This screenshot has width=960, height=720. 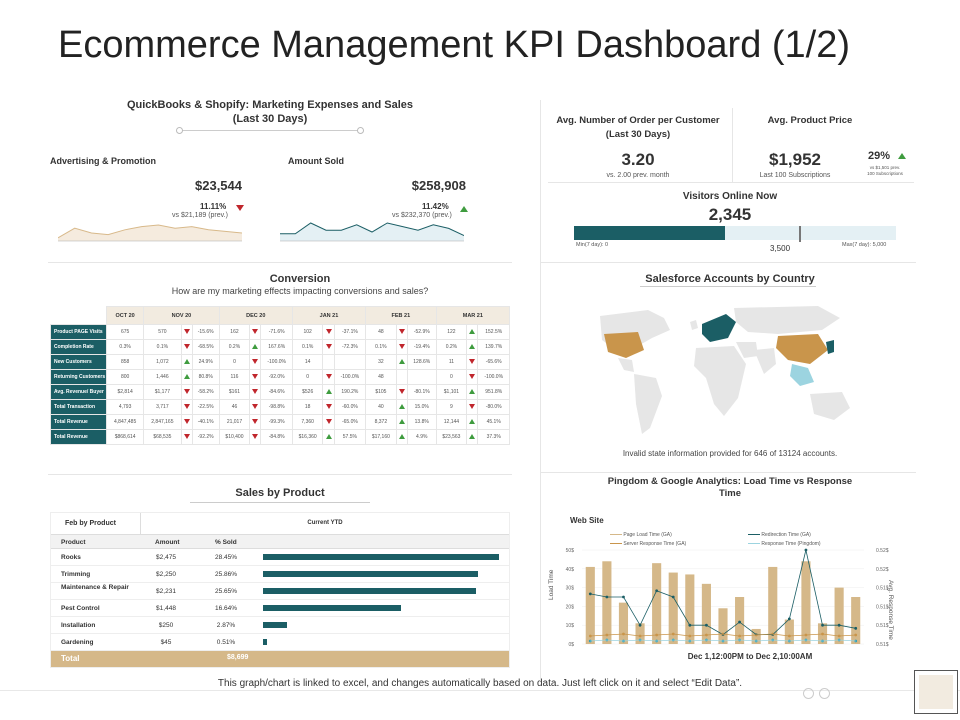 I want to click on sbp-header-right: Current YTD, so click(x=325, y=524).